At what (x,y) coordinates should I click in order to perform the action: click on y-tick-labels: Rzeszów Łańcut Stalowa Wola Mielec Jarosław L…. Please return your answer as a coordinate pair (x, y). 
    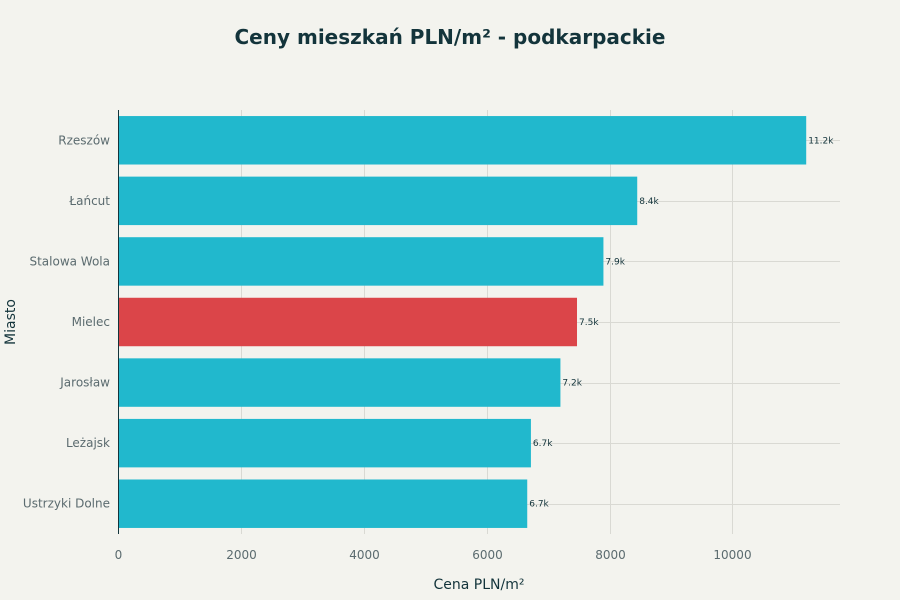
    Looking at the image, I should click on (66, 321).